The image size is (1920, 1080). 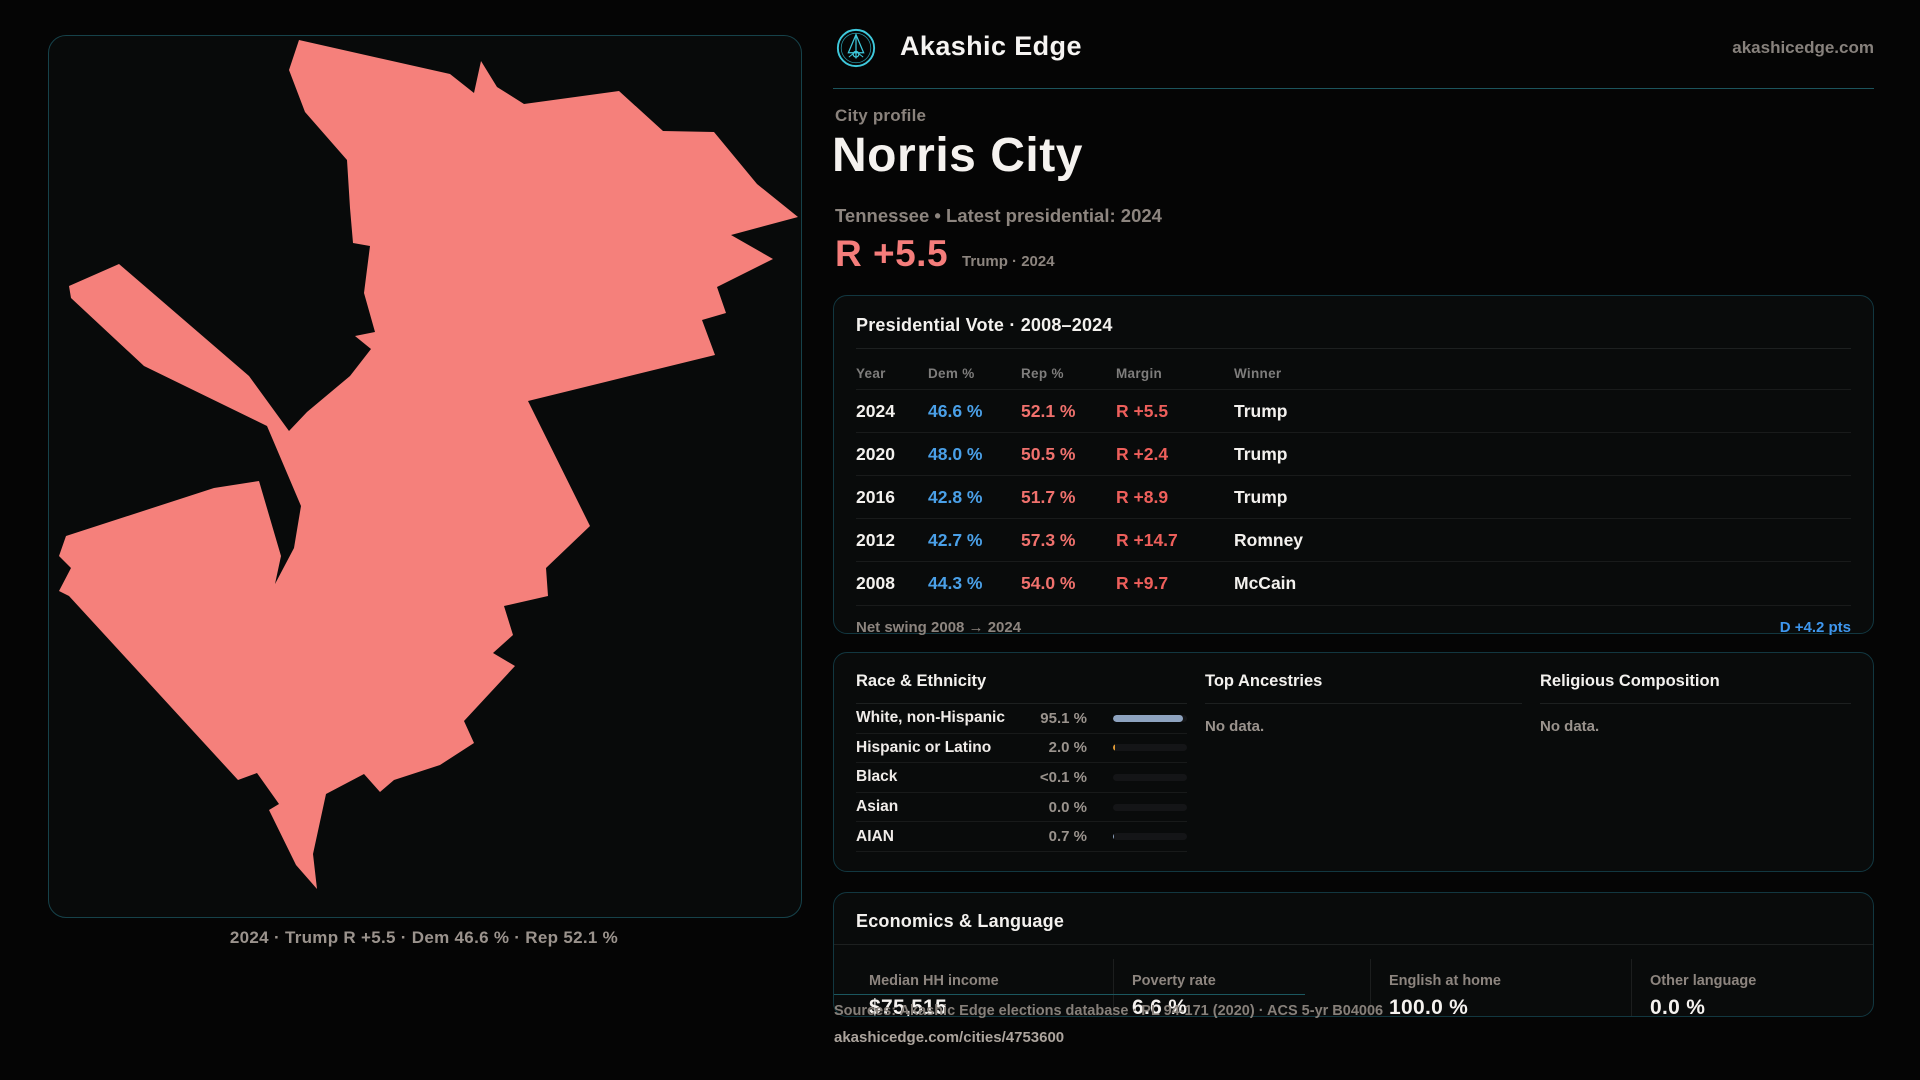 What do you see at coordinates (1353, 373) in the screenshot?
I see `election-table-header: Year Dem % Rep % Margin Winner` at bounding box center [1353, 373].